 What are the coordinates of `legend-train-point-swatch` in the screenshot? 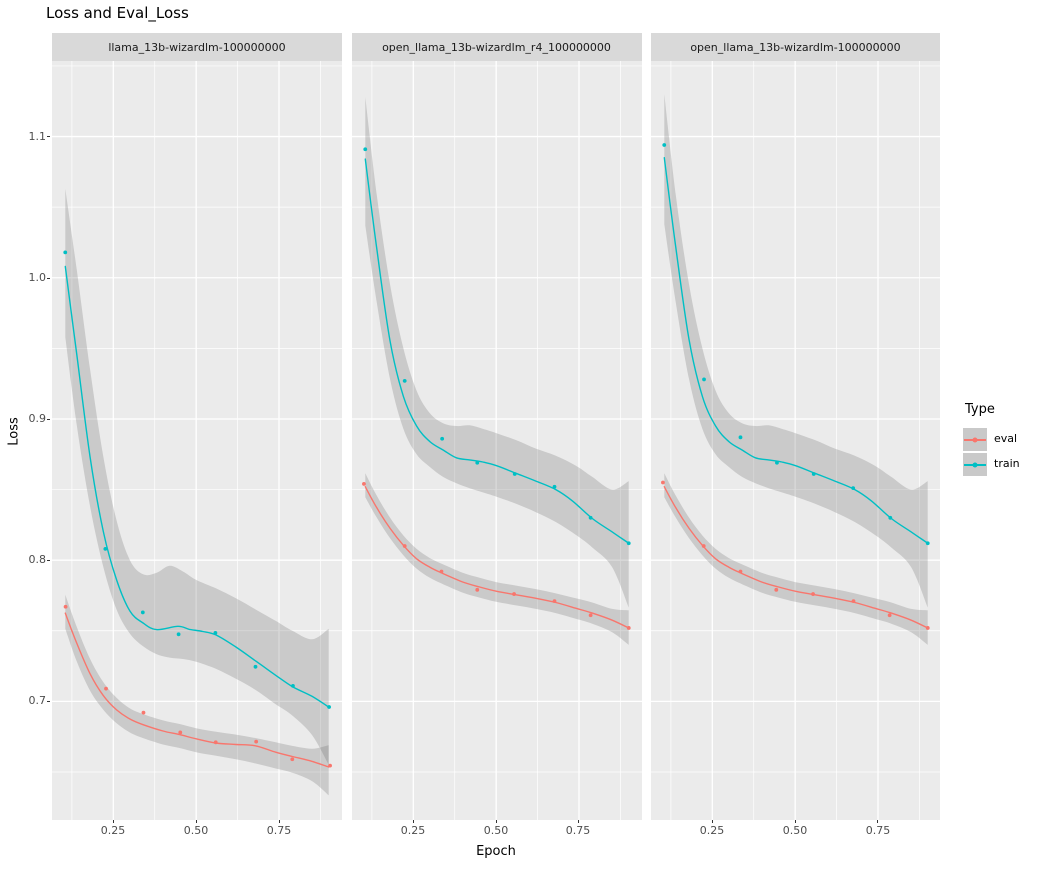 It's located at (975, 464).